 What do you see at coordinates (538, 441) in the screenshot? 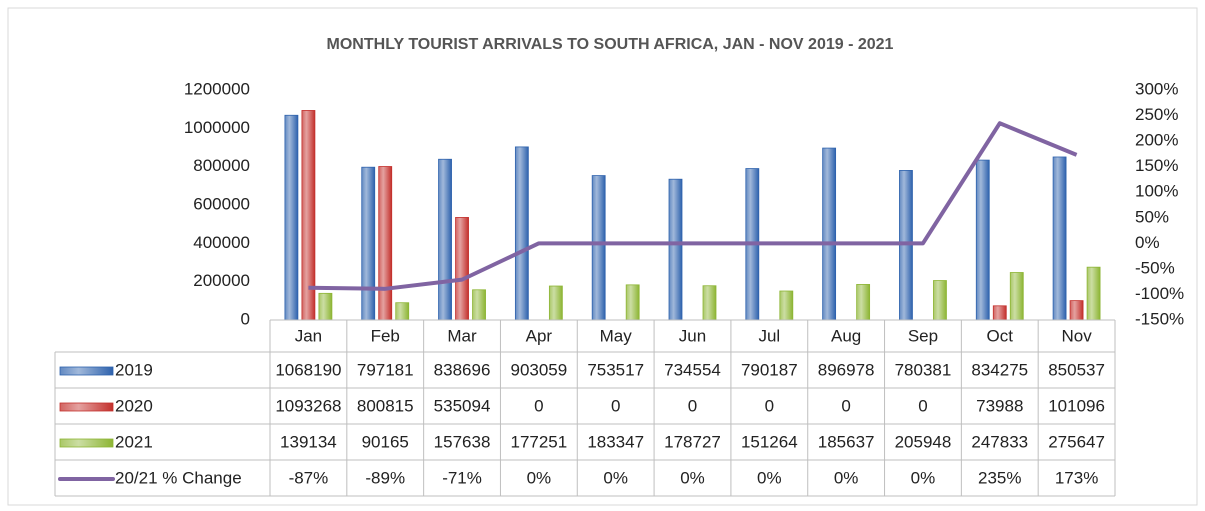
I see `table-cell: 177251` at bounding box center [538, 441].